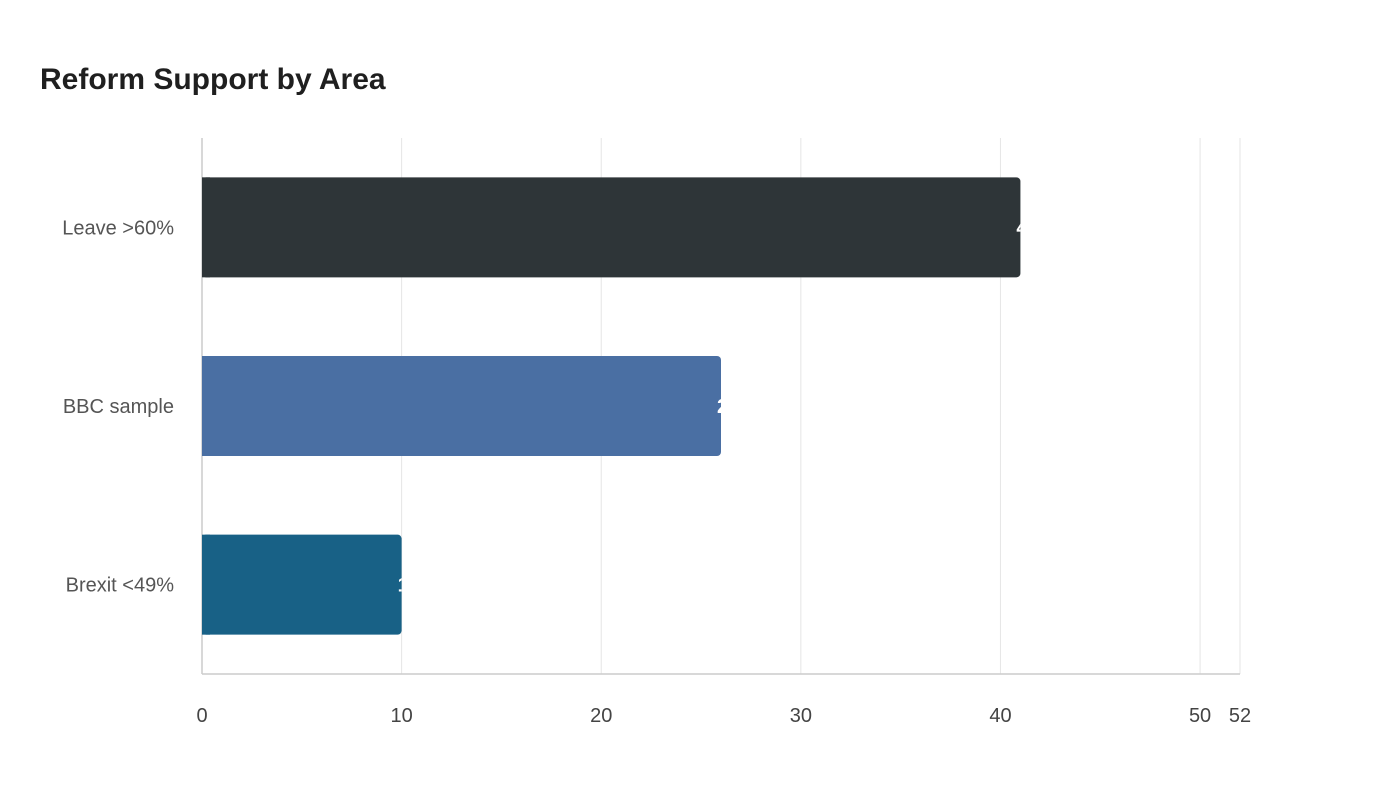 Image resolution: width=1400 pixels, height=800 pixels. I want to click on data-label-2: 10, so click(409, 586).